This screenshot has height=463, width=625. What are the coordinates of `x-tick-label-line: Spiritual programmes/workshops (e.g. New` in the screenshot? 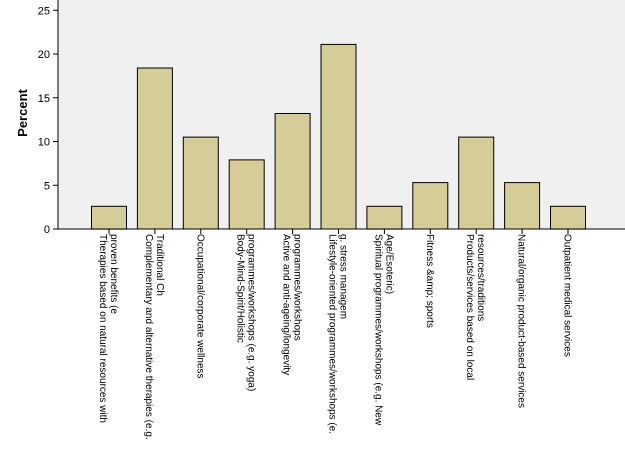 It's located at (377, 330).